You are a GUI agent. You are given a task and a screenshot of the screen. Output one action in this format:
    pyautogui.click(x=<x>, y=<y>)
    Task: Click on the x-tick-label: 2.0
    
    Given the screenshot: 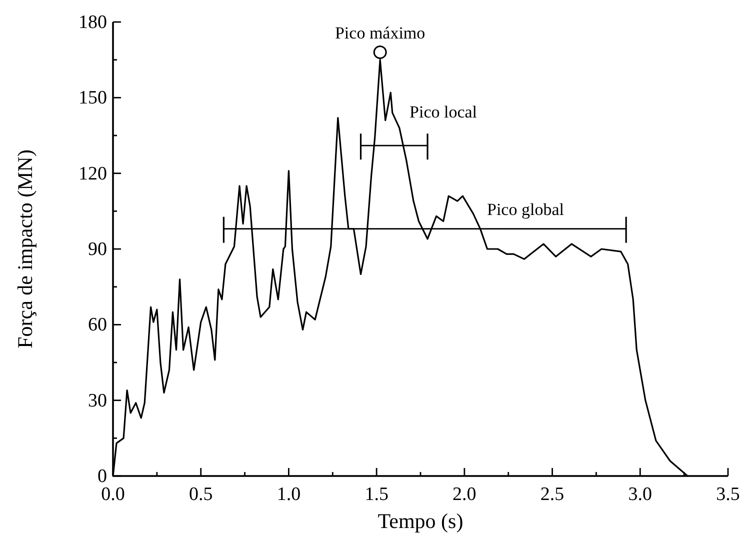 What is the action you would take?
    pyautogui.click(x=464, y=494)
    